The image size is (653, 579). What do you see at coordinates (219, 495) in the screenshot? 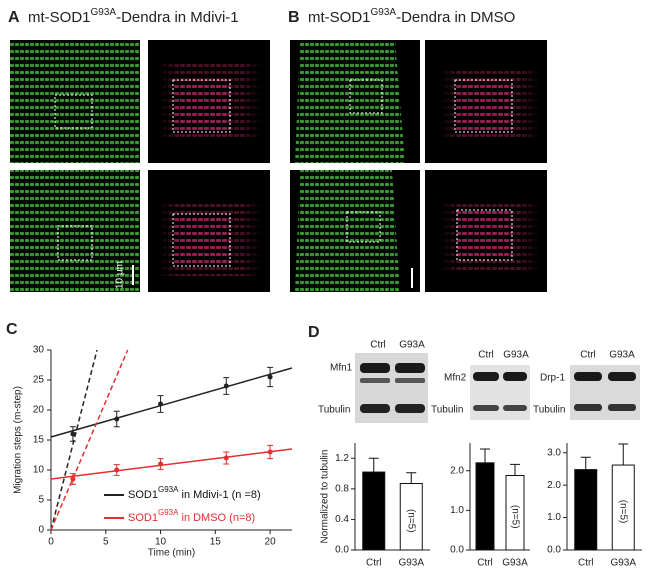
I see `legend-part: in Mdivi-1 (n =8)` at bounding box center [219, 495].